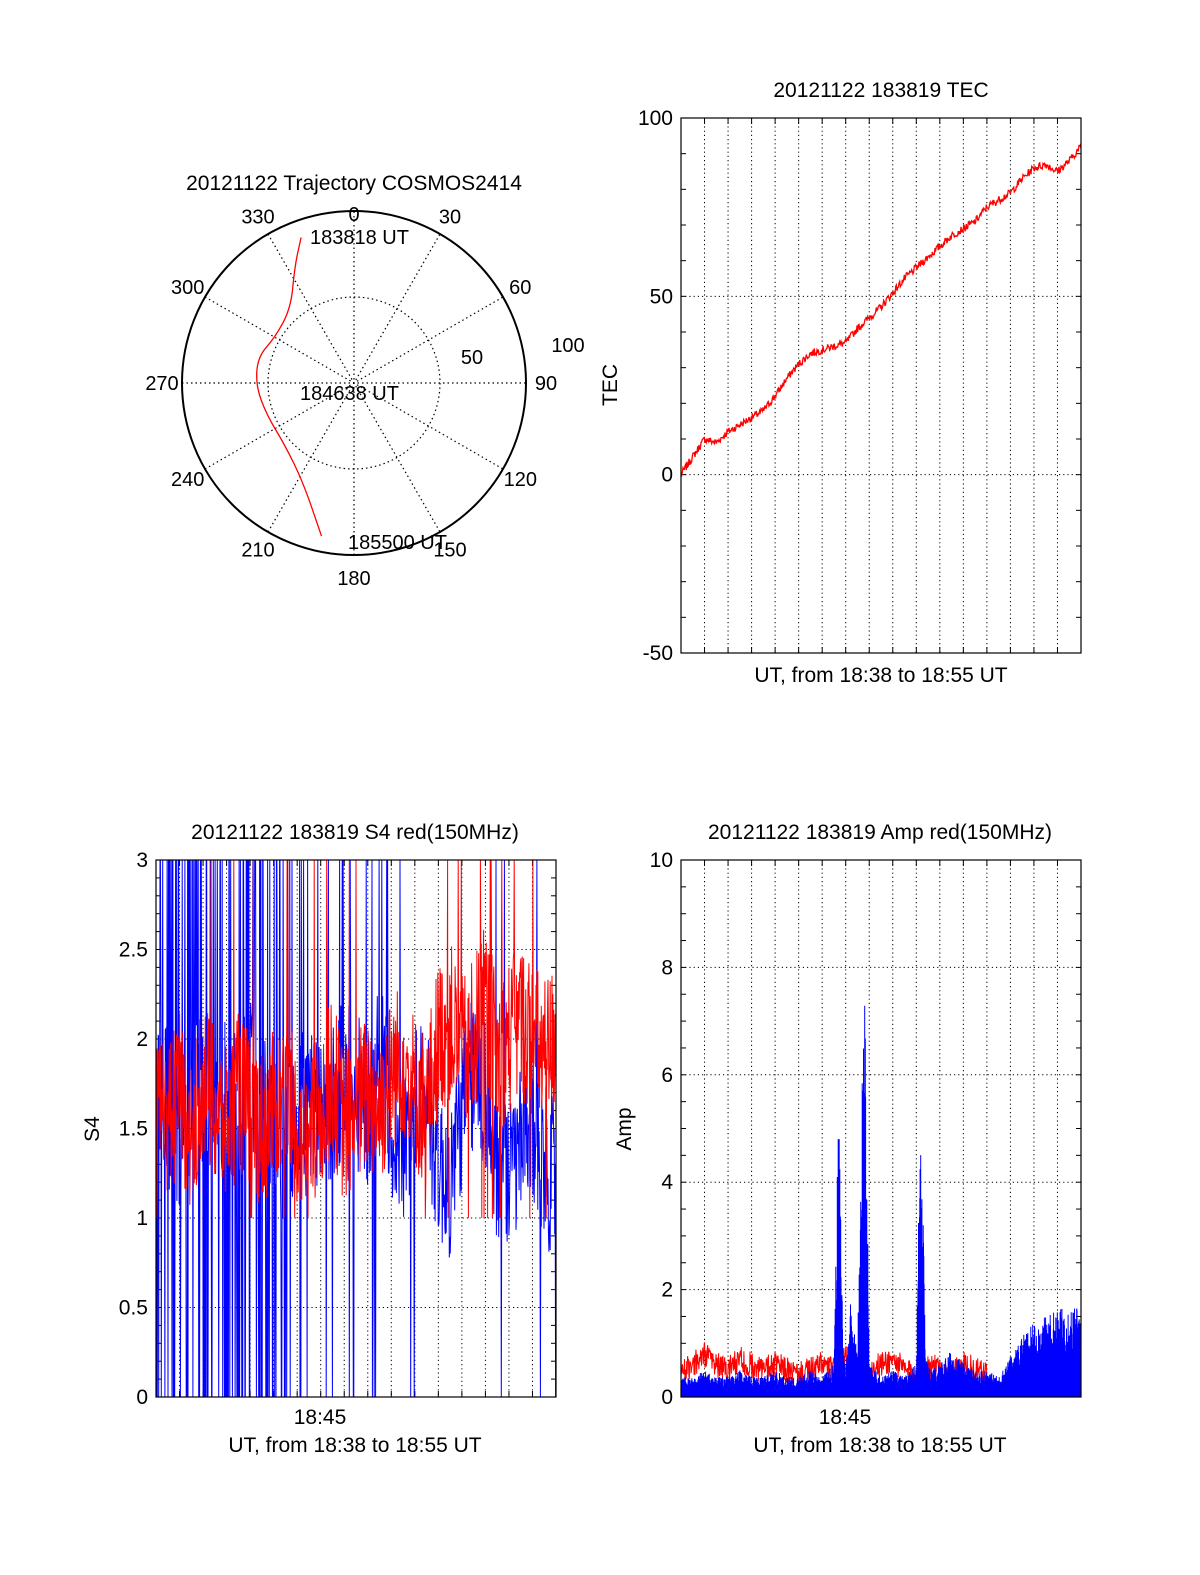 The image size is (1200, 1575). What do you see at coordinates (142, 1039) in the screenshot?
I see `s4-ytick-2: 2` at bounding box center [142, 1039].